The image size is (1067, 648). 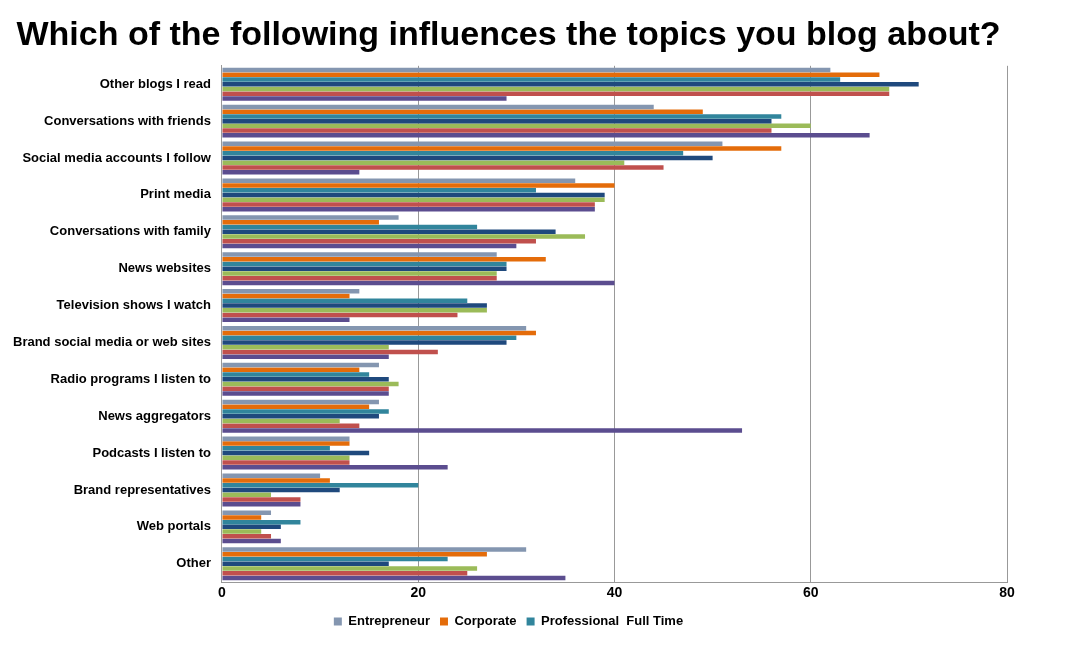 What do you see at coordinates (193, 563) in the screenshot?
I see `y-tick-label: Other` at bounding box center [193, 563].